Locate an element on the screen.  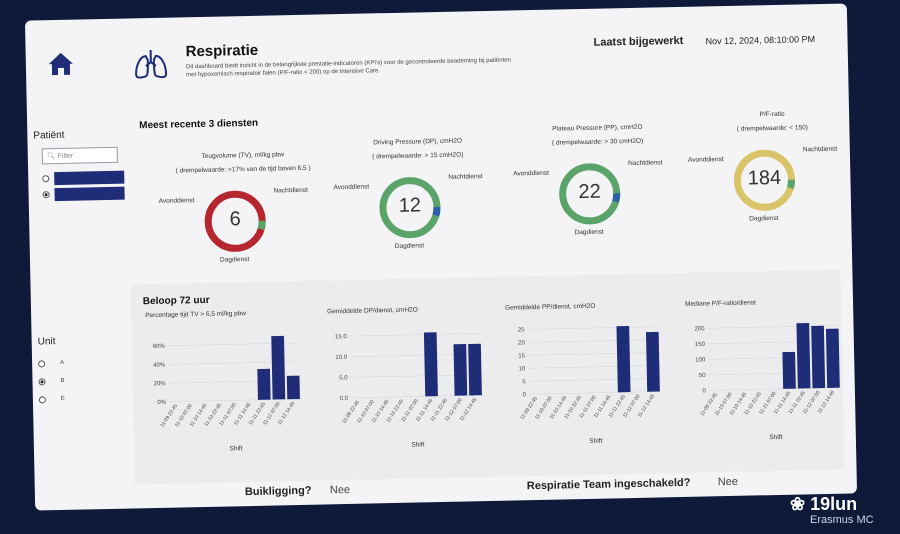
unit-option-a: A is located at coordinates (63, 364).